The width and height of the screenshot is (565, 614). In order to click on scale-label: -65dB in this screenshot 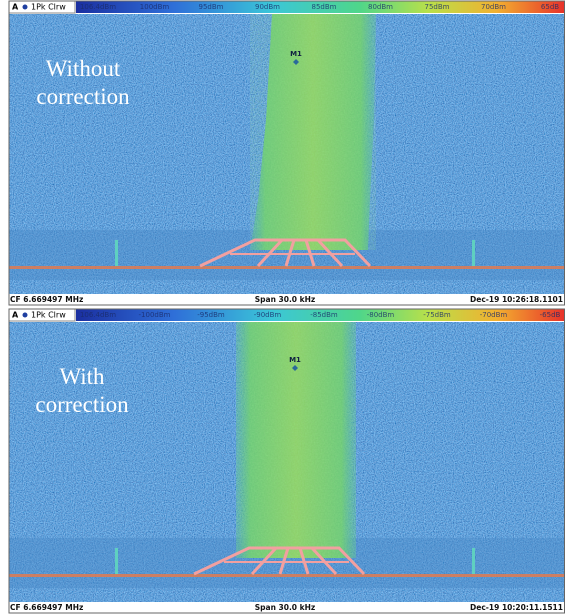, I will do `click(550, 315)`.